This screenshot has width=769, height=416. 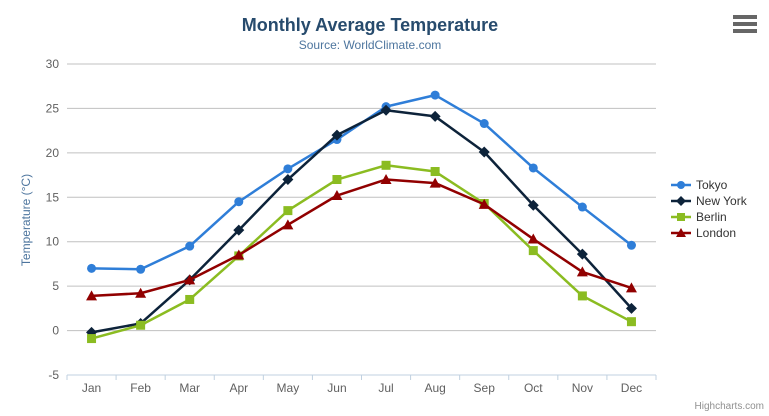 I want to click on legend-item-london: London, so click(x=709, y=232).